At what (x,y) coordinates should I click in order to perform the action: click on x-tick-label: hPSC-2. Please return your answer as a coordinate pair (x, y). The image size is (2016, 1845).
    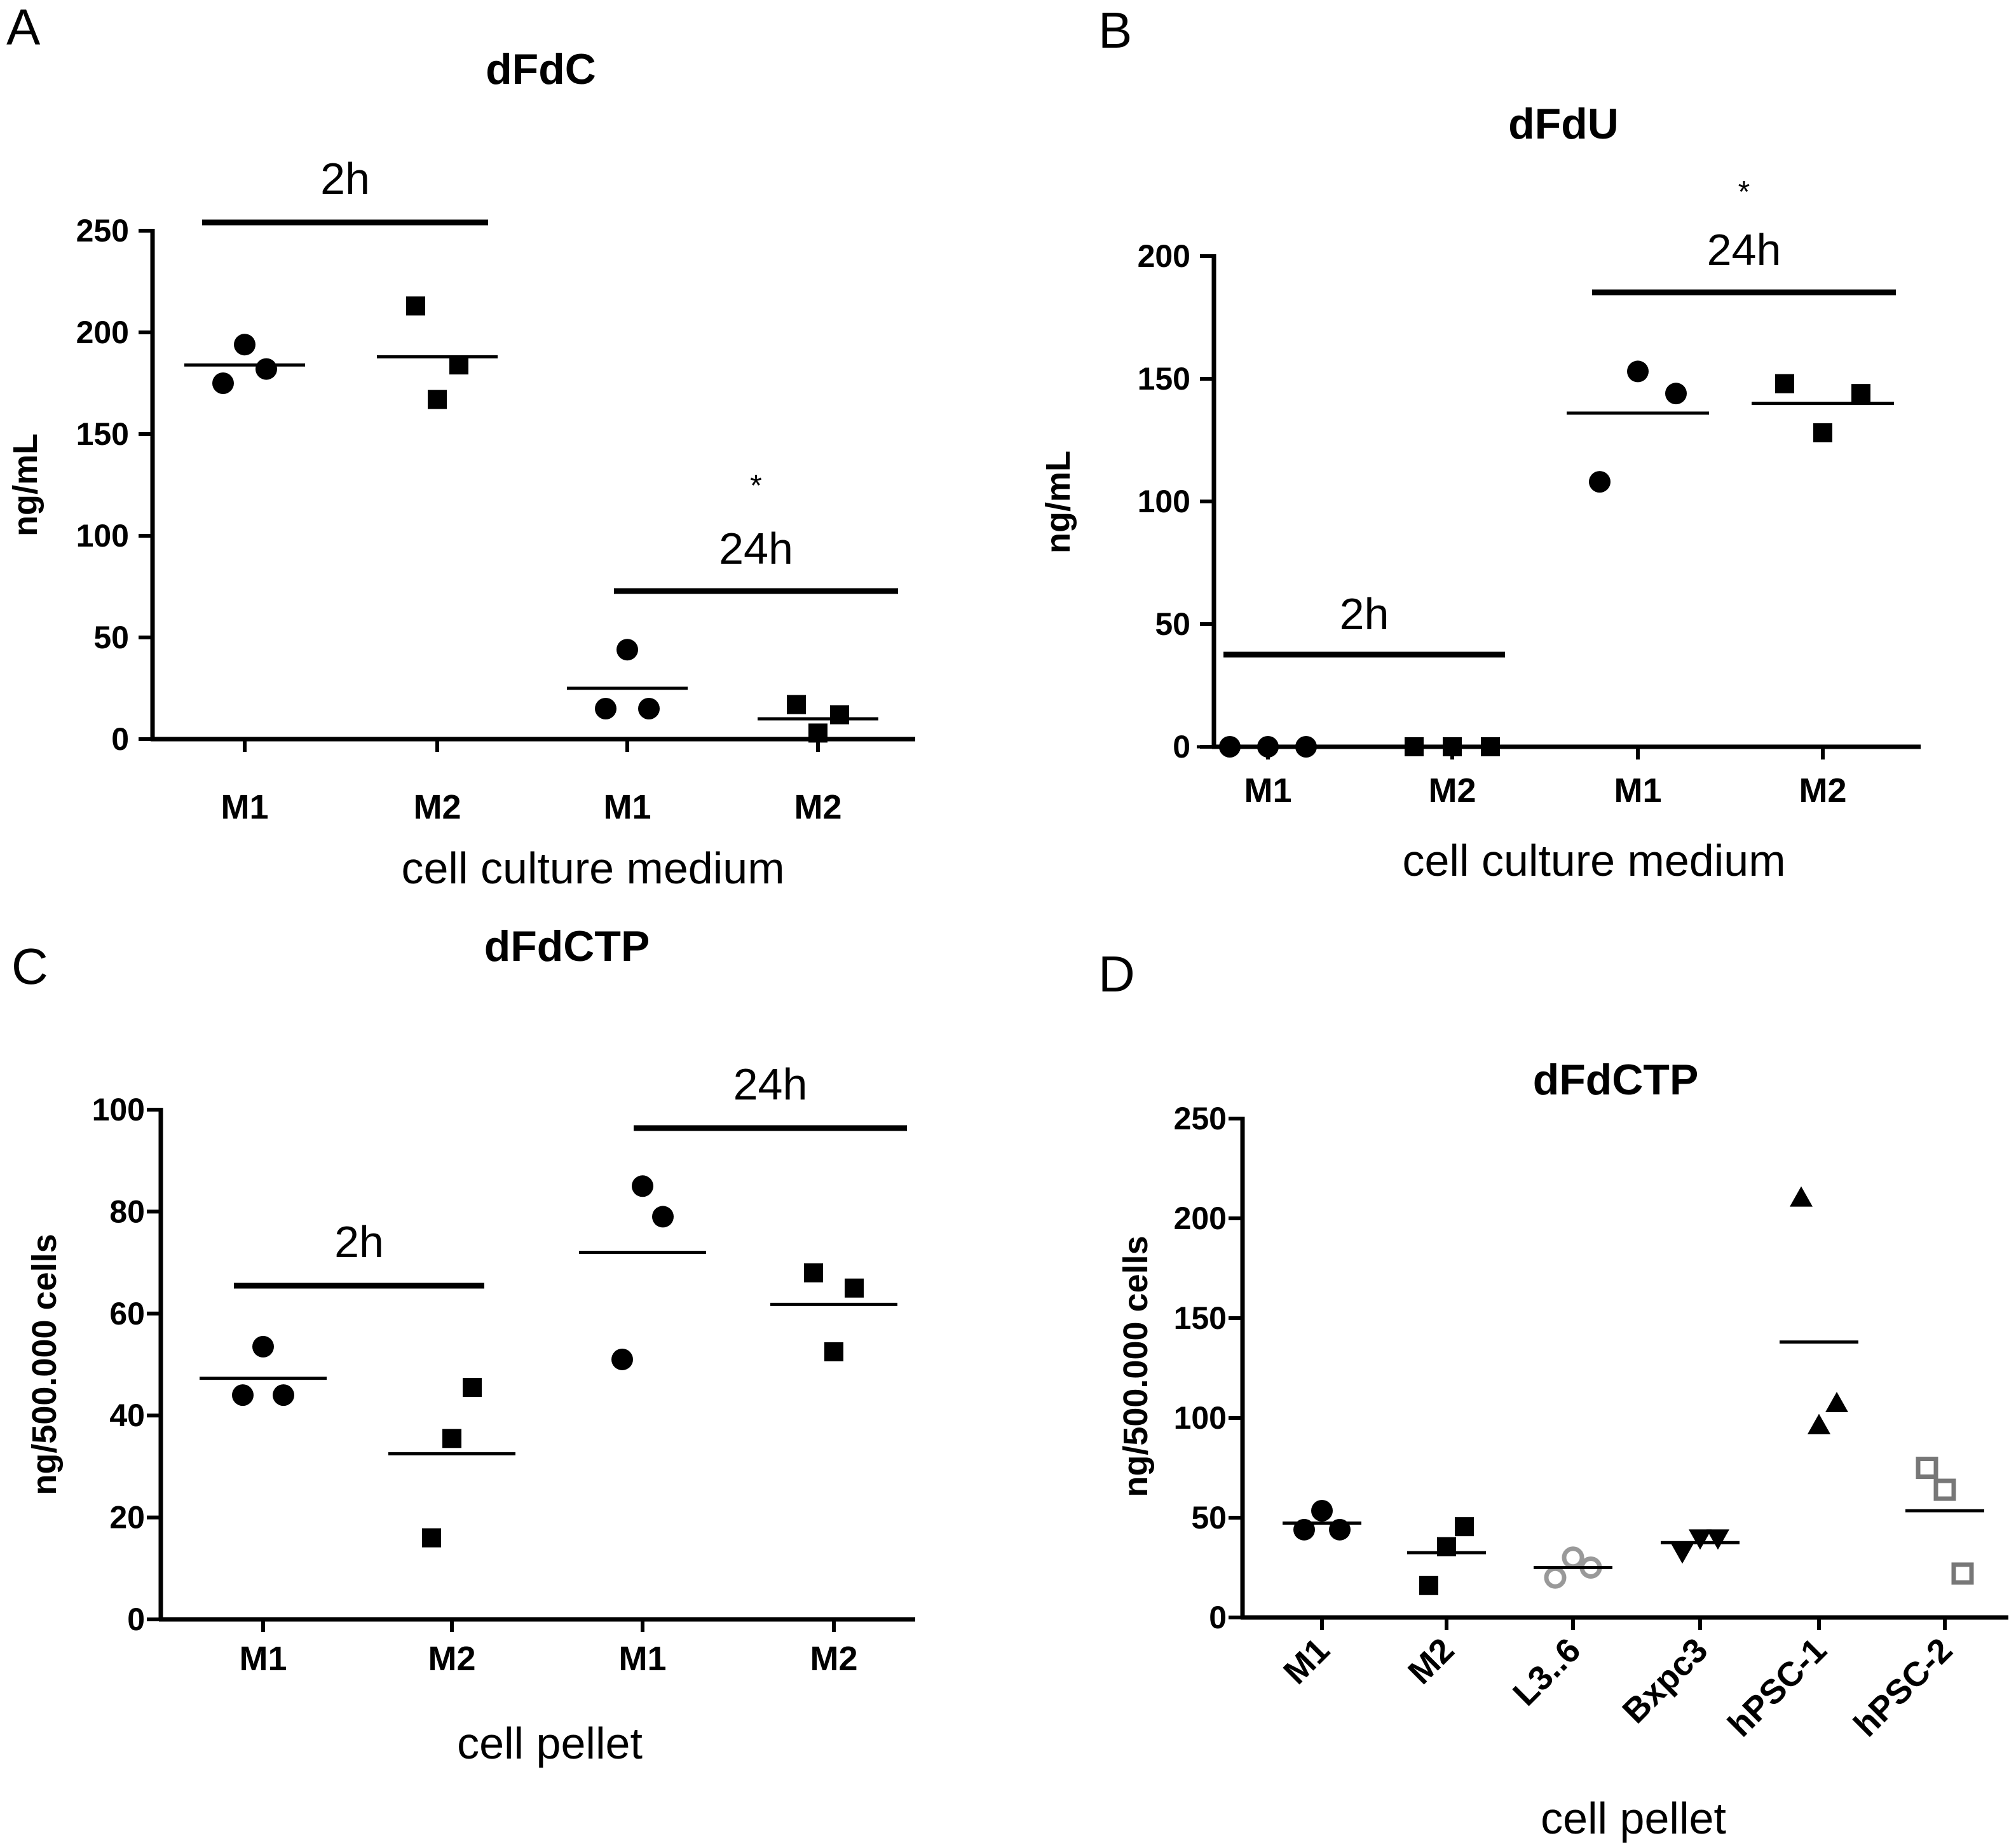
    Looking at the image, I should click on (1902, 1687).